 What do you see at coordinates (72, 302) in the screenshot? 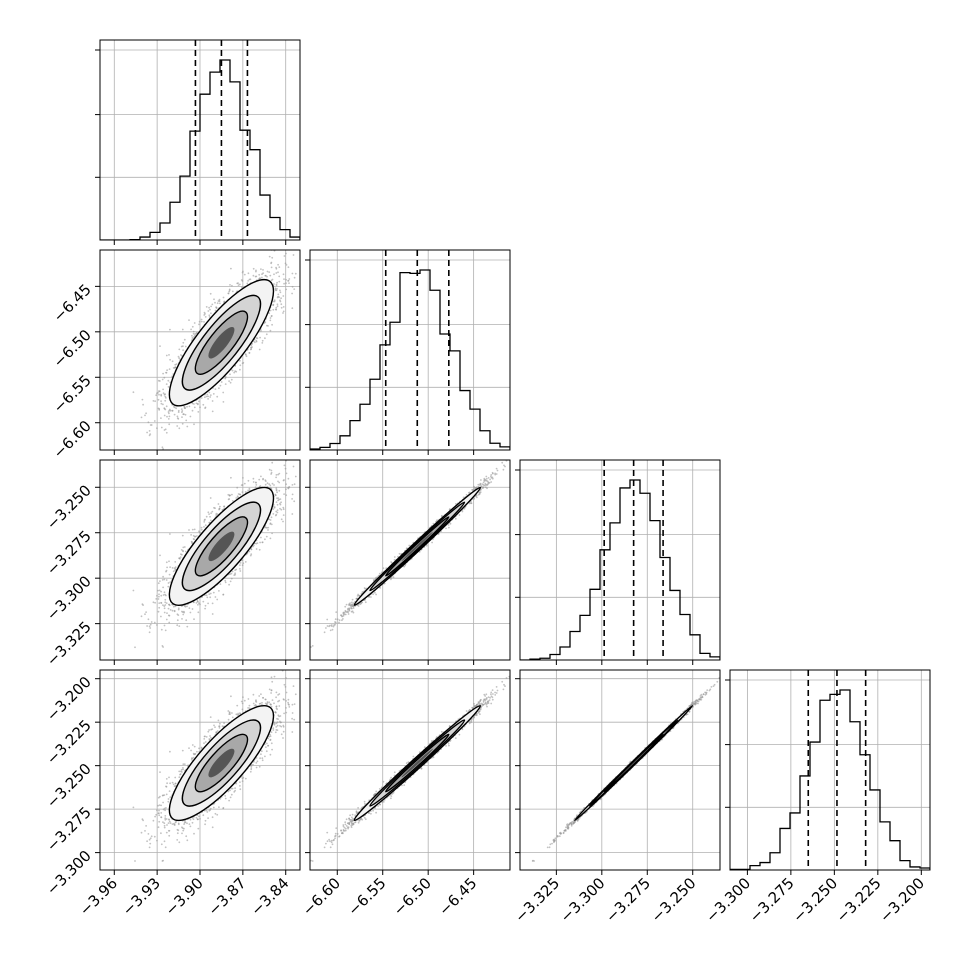
I see `y-tick-label: −6.45` at bounding box center [72, 302].